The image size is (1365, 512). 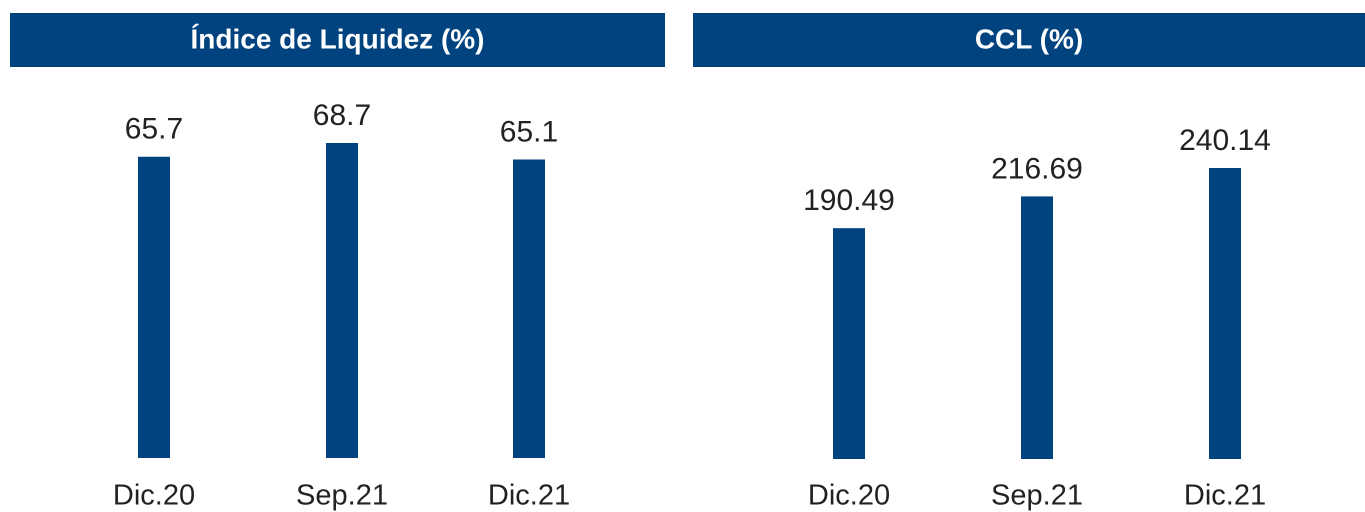 What do you see at coordinates (1225, 140) in the screenshot?
I see `value-label: 240.14` at bounding box center [1225, 140].